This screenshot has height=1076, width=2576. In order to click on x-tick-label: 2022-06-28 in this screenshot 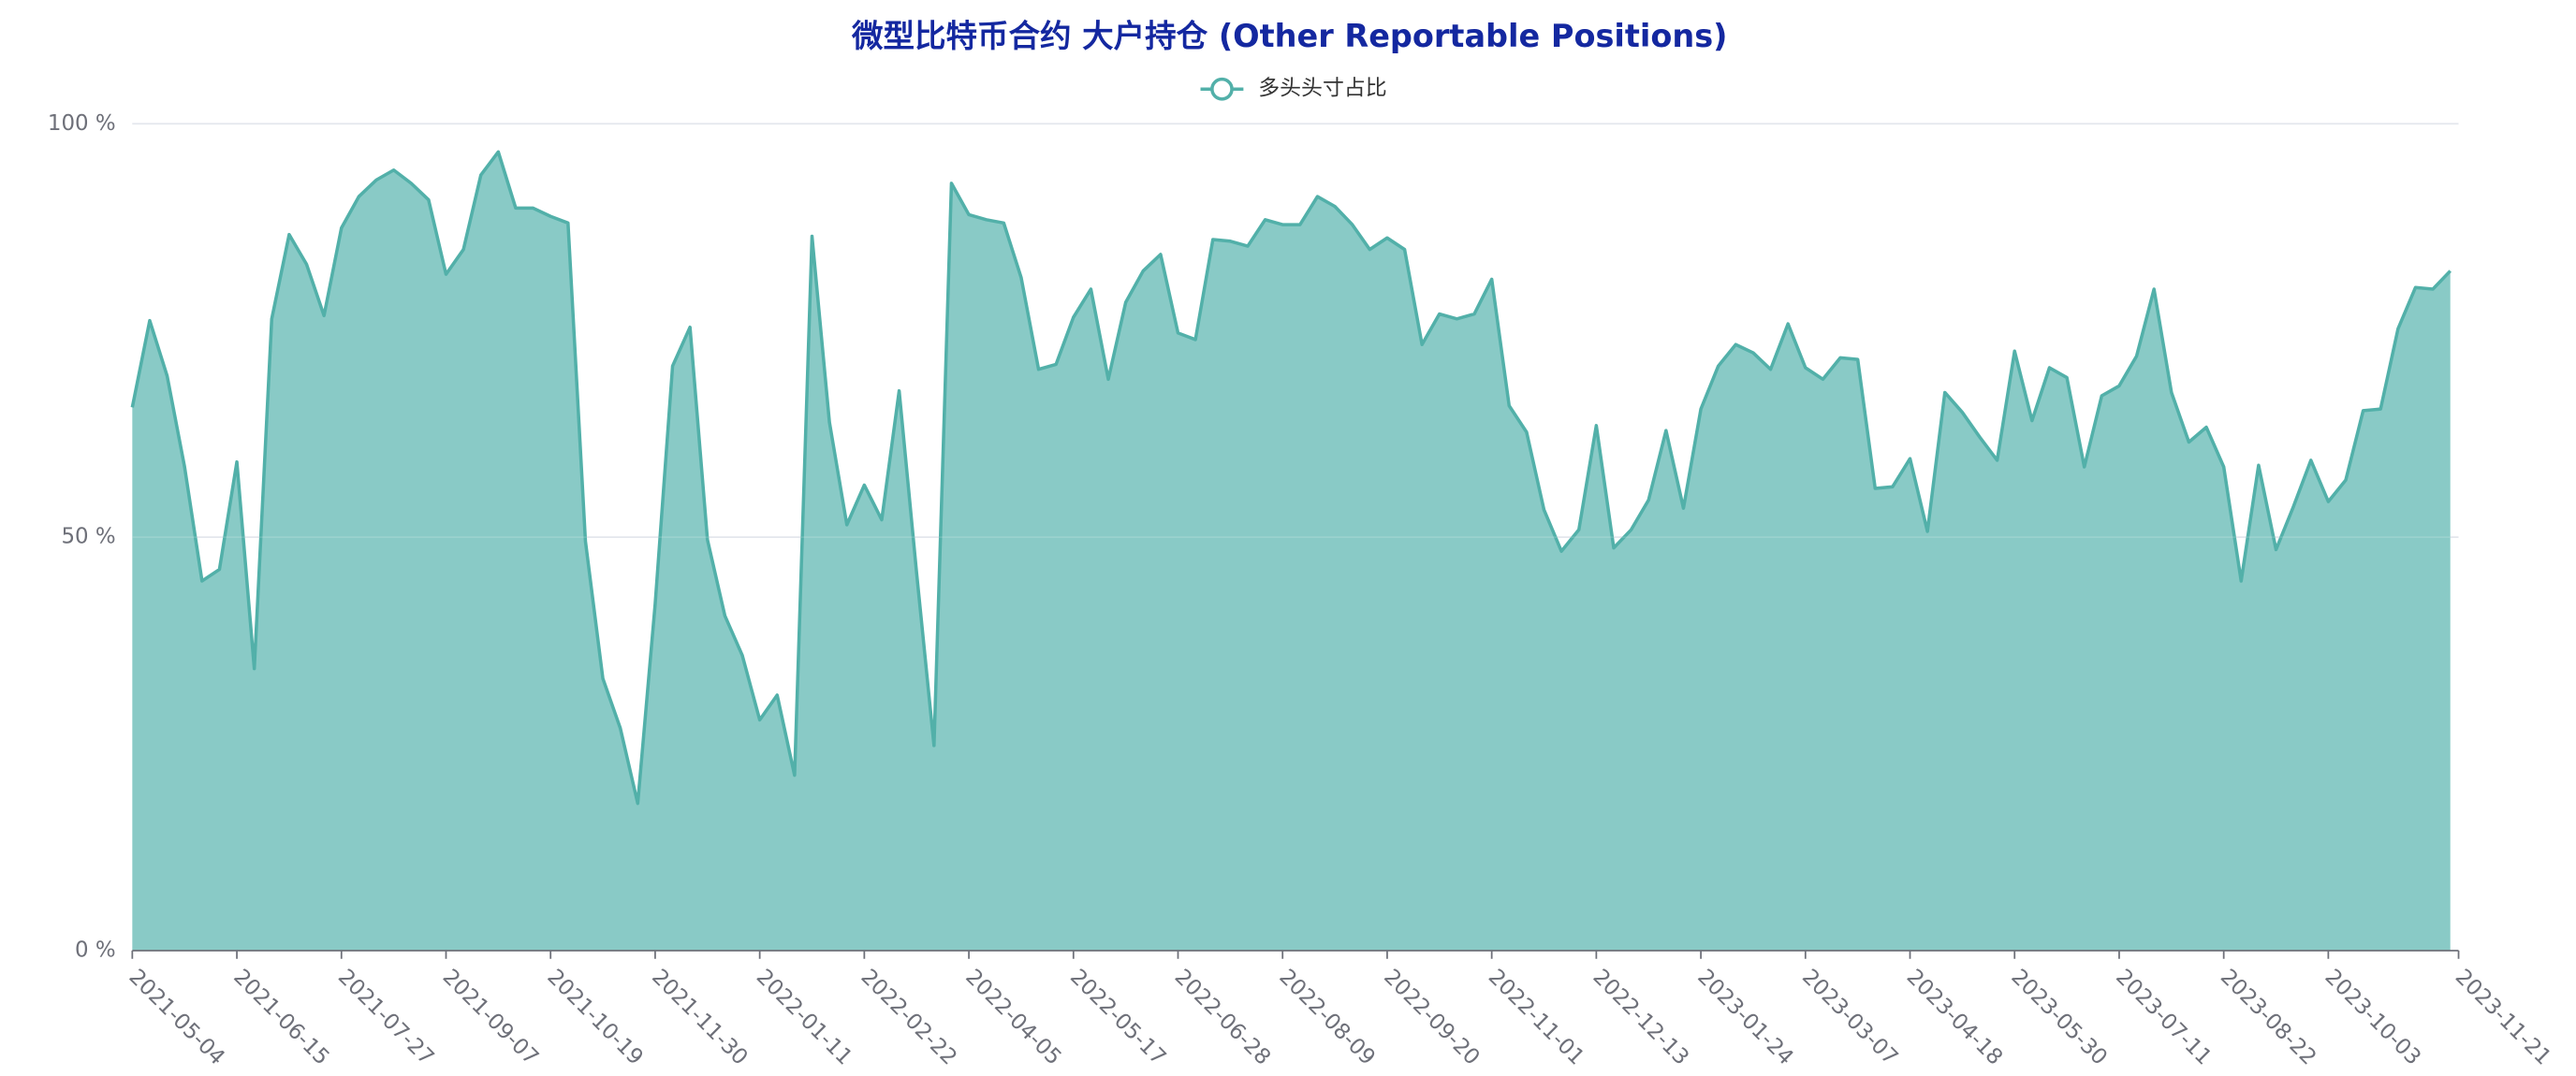, I will do `click(1223, 1017)`.